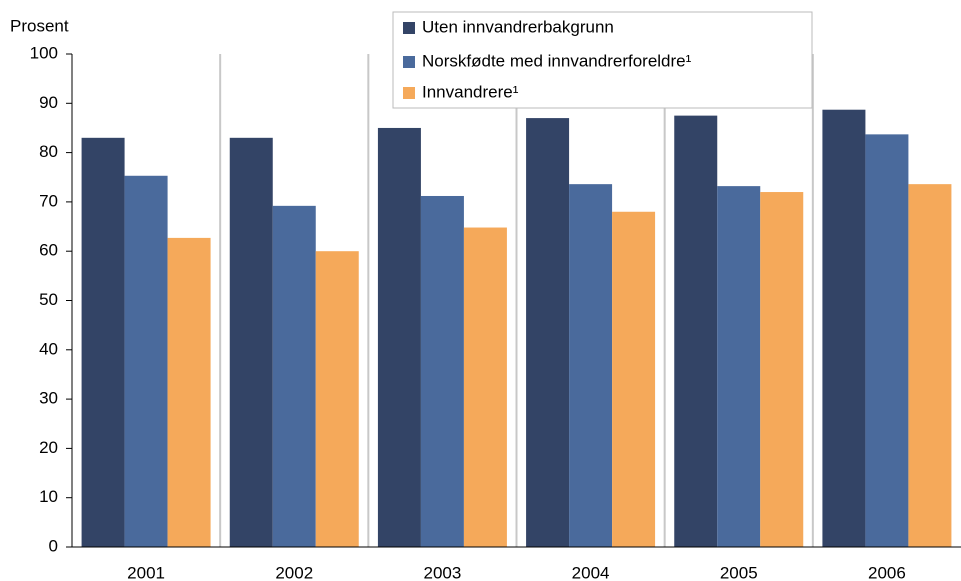 This screenshot has width=961, height=581. What do you see at coordinates (443, 572) in the screenshot?
I see `x-tick-label: 2003` at bounding box center [443, 572].